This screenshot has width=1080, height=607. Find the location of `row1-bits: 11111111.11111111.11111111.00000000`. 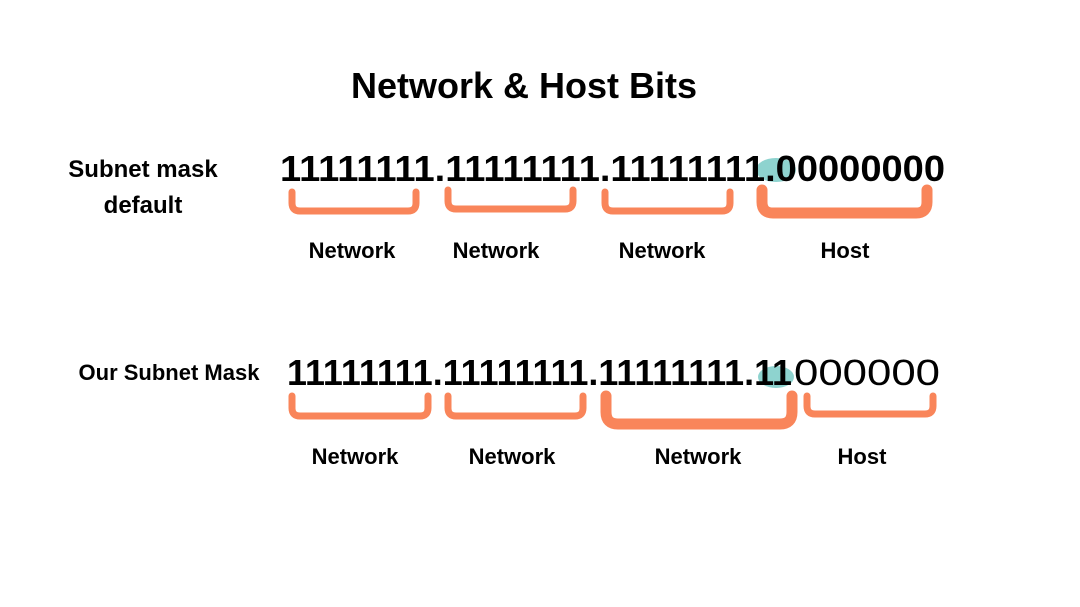

row1-bits: 11111111.11111111.11111111.00000000 is located at coordinates (612, 168).